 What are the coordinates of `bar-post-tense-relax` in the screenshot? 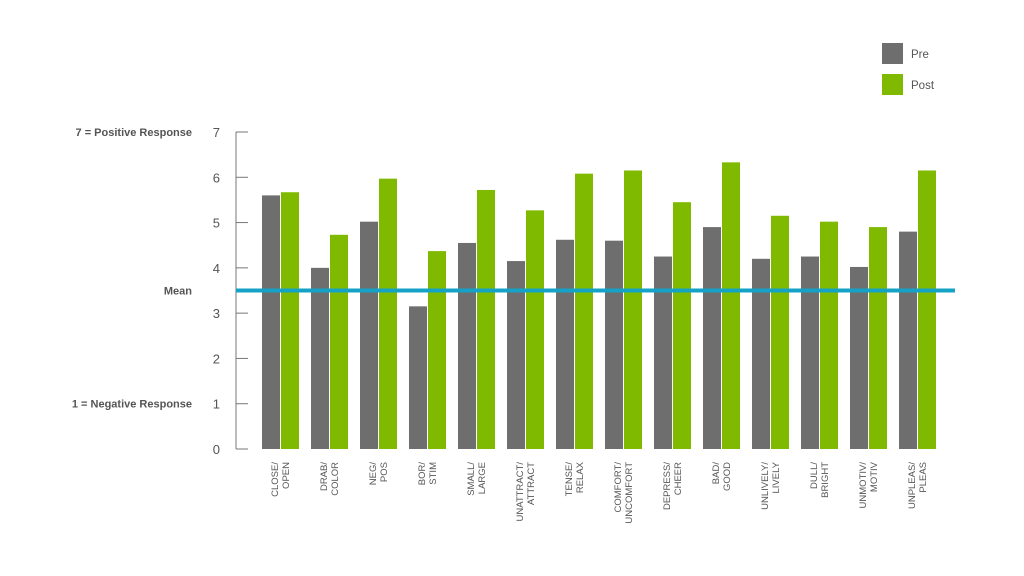 It's located at (584, 311).